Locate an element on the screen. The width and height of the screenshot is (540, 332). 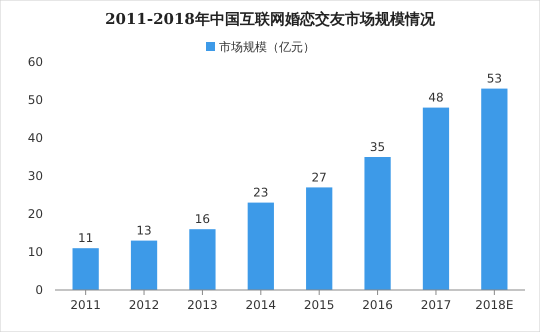
data-label: 11 is located at coordinates (86, 238).